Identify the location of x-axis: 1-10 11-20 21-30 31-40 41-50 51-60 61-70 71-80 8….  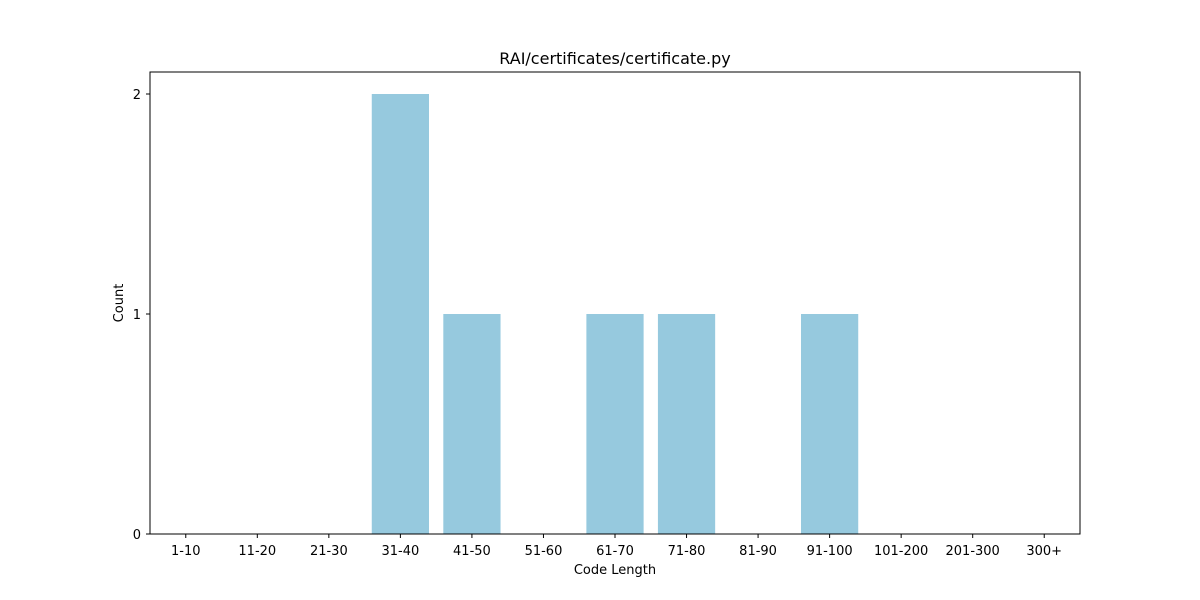
(616, 546).